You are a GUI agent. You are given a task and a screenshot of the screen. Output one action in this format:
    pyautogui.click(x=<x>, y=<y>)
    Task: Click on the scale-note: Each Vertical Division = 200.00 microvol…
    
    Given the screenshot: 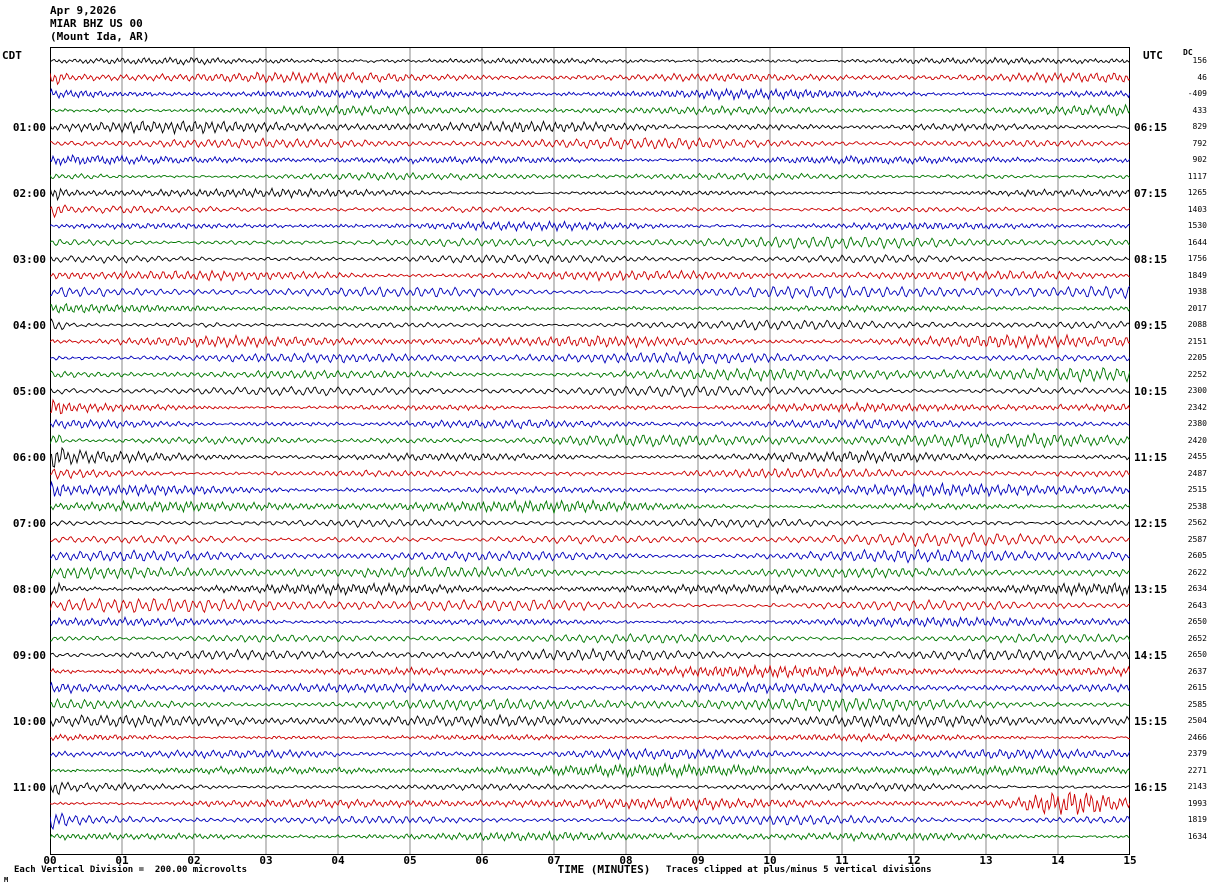 What is the action you would take?
    pyautogui.click(x=130, y=870)
    